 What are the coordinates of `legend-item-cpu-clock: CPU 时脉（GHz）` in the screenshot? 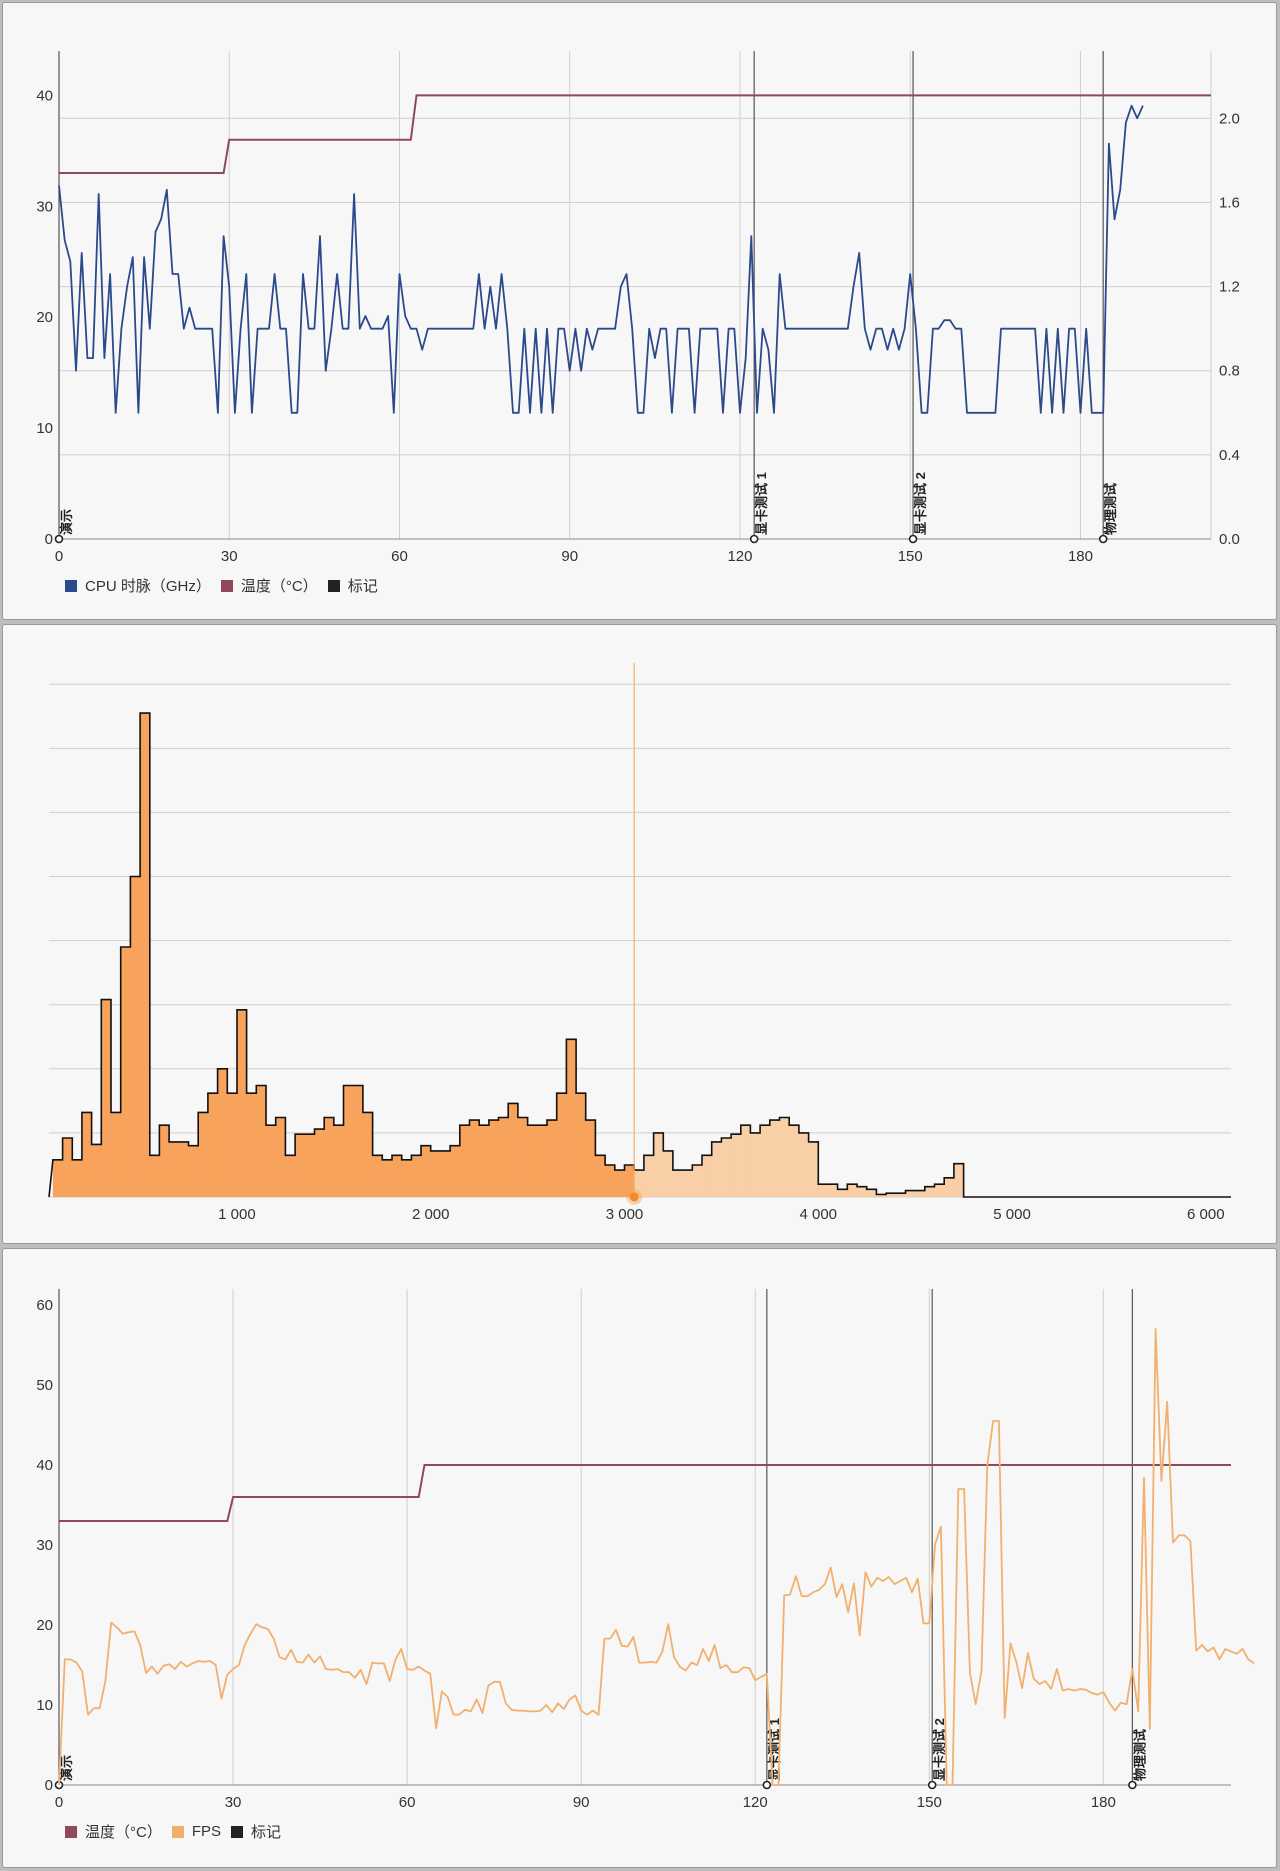 It's located at (138, 585).